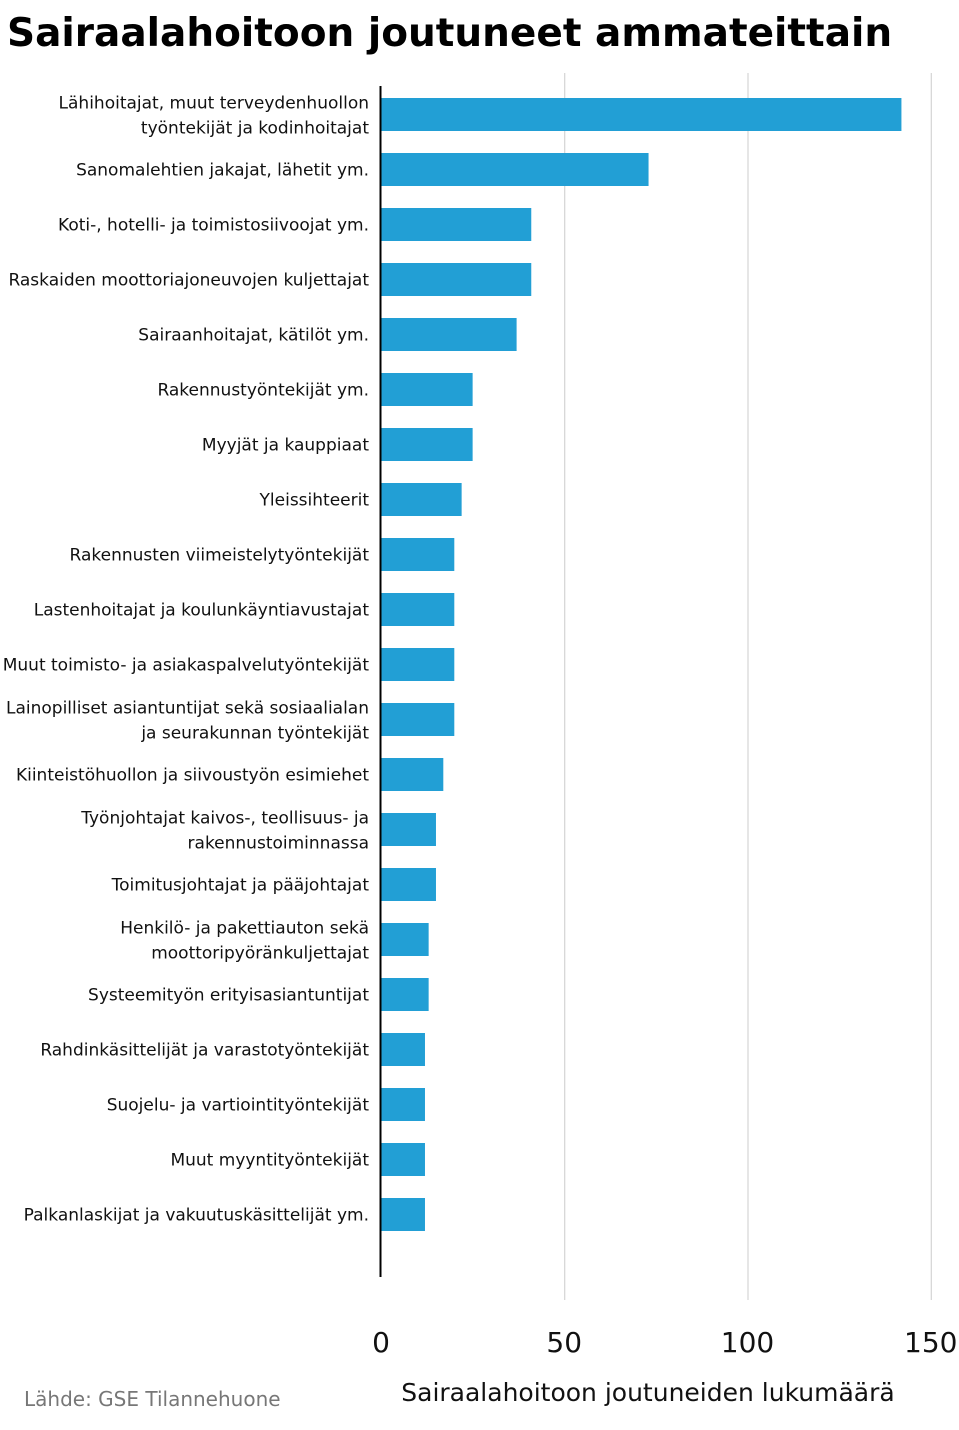  I want to click on x-tick-label: 50, so click(564, 1342).